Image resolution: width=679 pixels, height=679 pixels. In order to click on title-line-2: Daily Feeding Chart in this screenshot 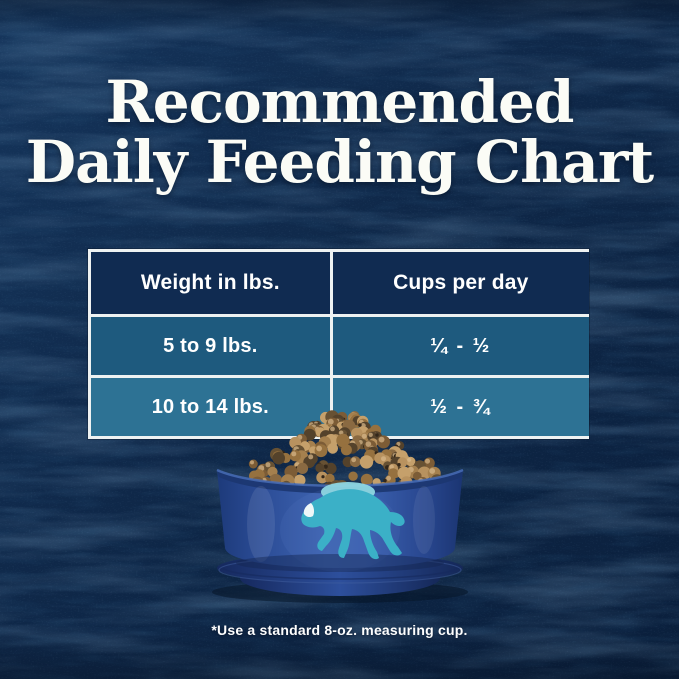, I will do `click(339, 162)`.